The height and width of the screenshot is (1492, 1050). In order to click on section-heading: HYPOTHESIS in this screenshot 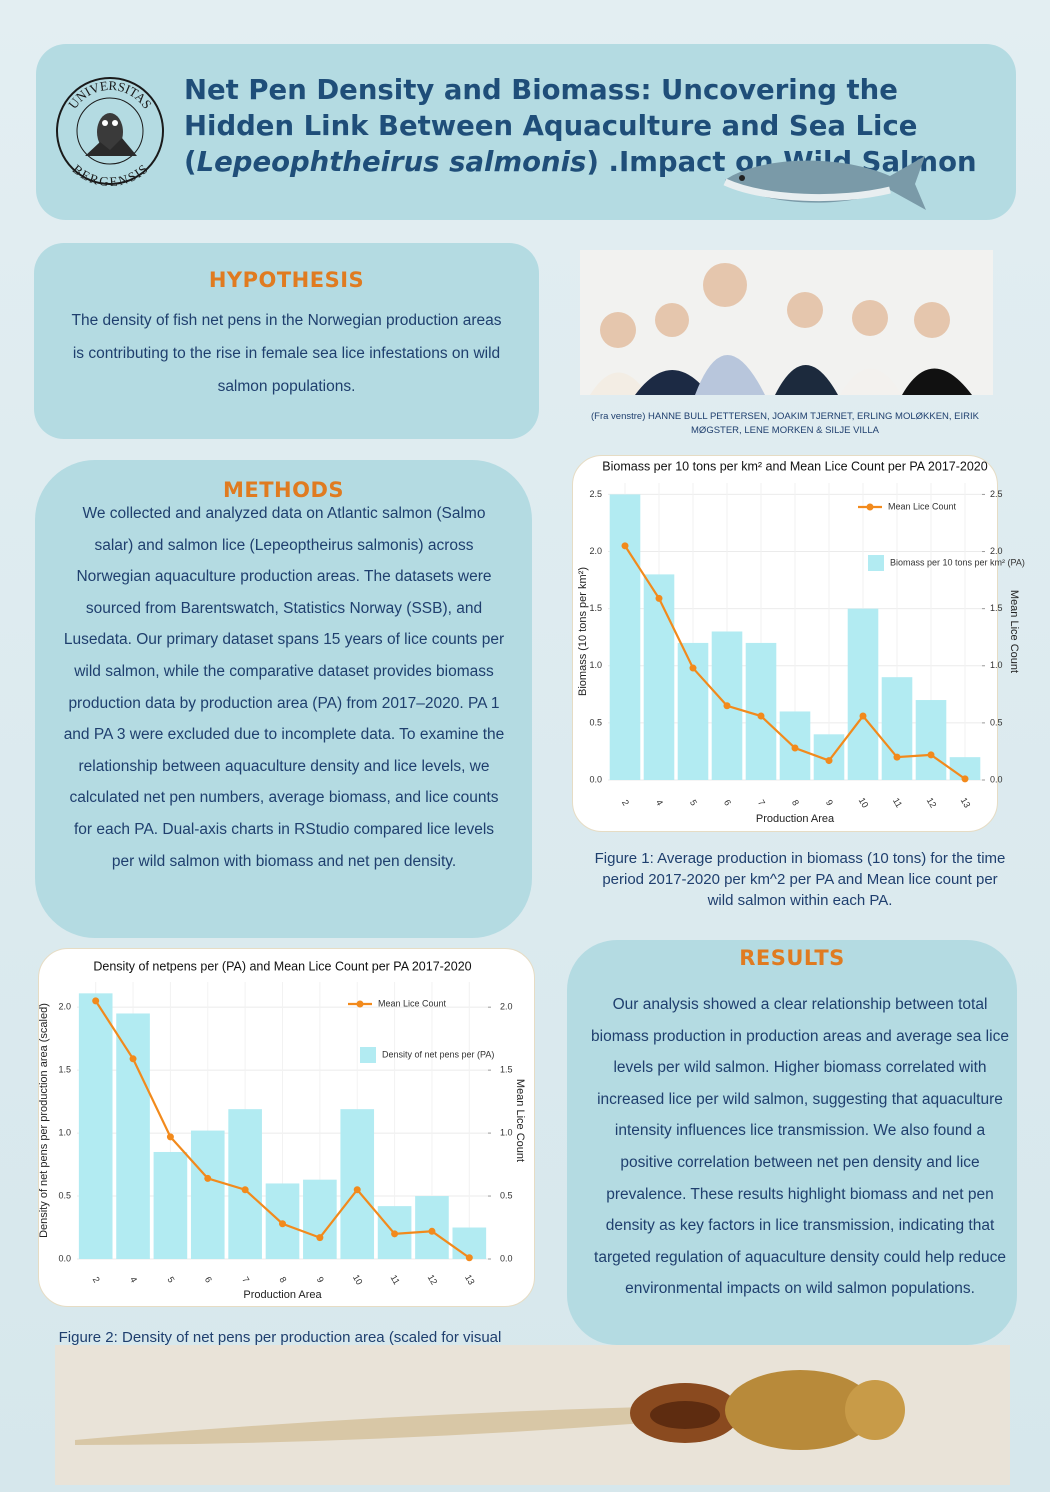, I will do `click(286, 280)`.